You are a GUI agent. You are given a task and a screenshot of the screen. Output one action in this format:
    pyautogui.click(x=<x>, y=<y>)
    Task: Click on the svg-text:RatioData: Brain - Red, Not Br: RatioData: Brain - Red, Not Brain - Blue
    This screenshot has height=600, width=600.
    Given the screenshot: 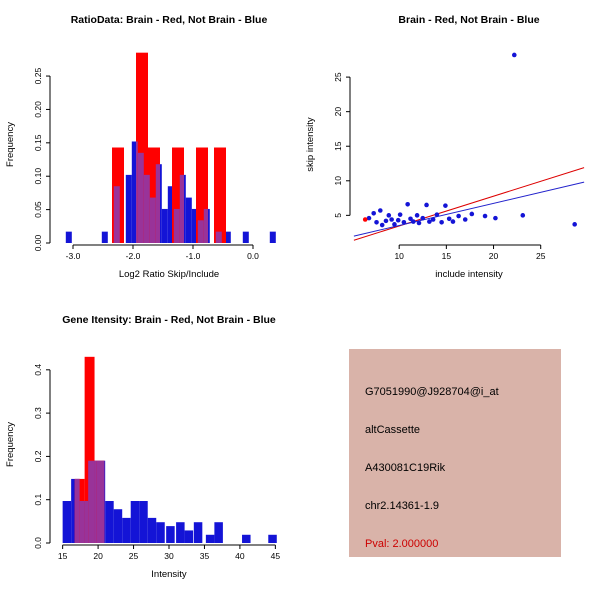 What is the action you would take?
    pyautogui.click(x=169, y=20)
    